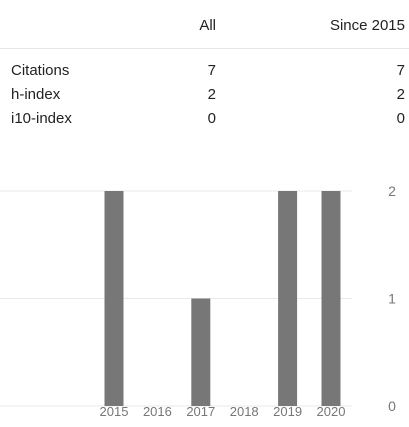 This screenshot has height=427, width=409. What do you see at coordinates (288, 298) in the screenshot?
I see `bar-2019` at bounding box center [288, 298].